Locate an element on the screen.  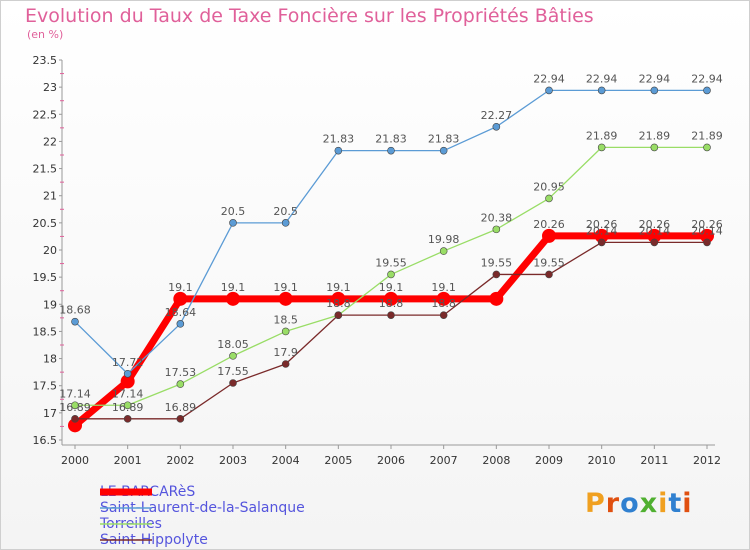
x-tick-label: 2002 is located at coordinates (180, 460).